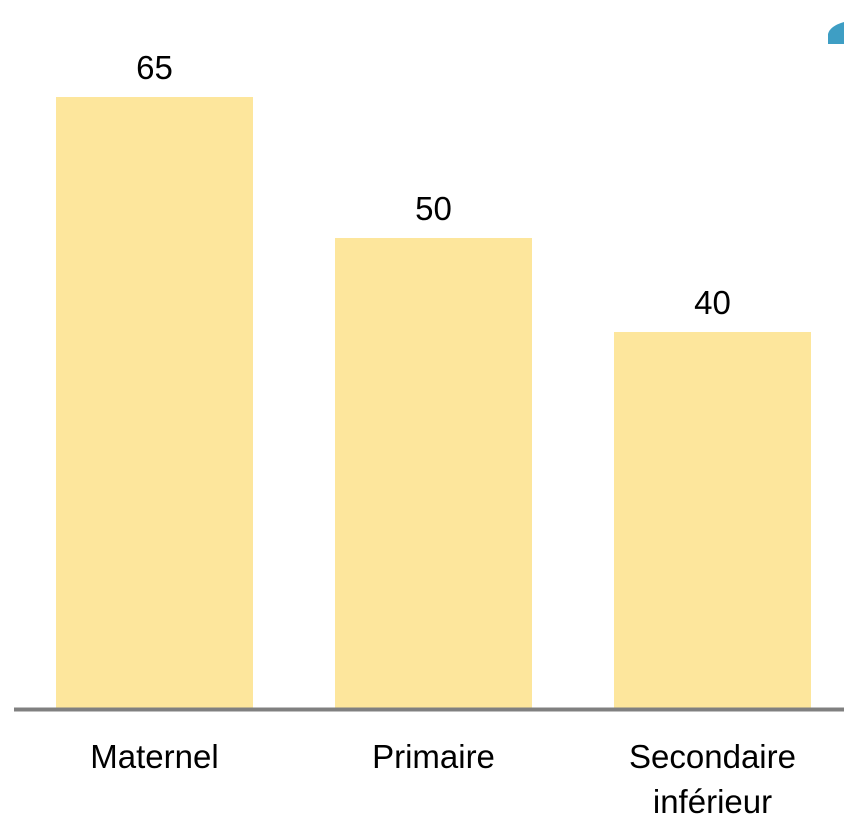  Describe the element at coordinates (154, 756) in the screenshot. I see `category-label-1: Maternel` at that location.